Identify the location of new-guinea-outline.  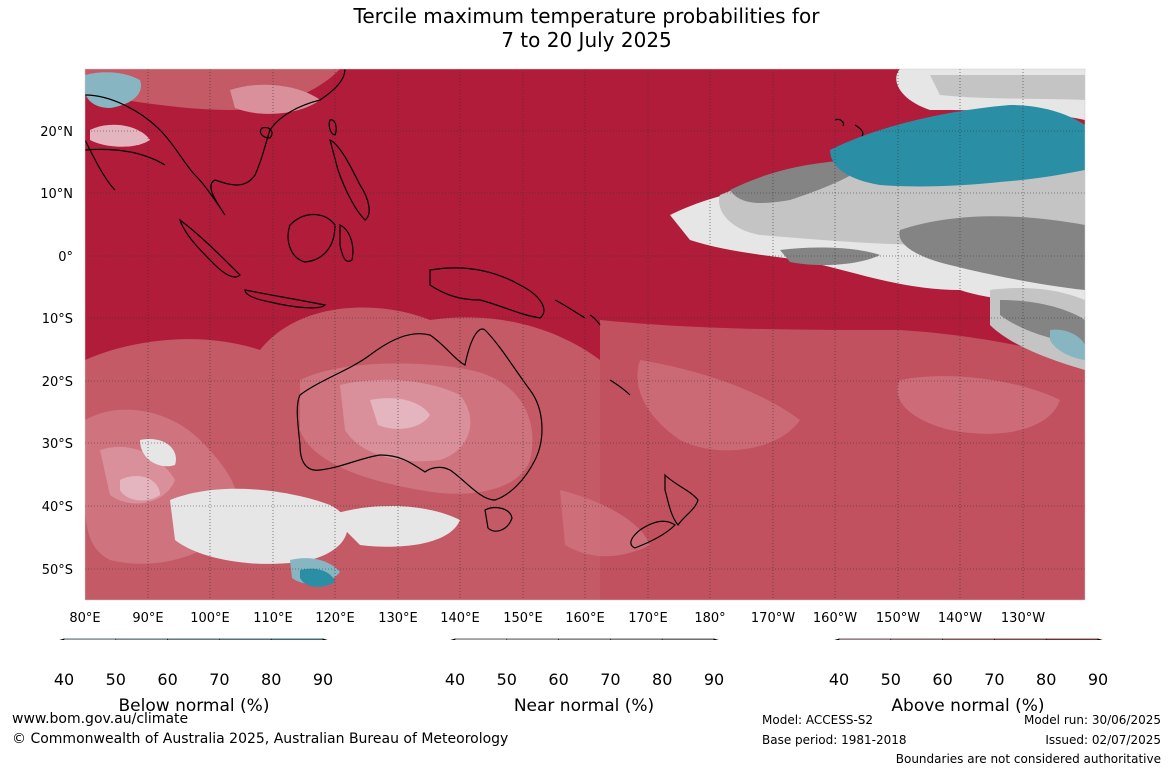
(487, 293).